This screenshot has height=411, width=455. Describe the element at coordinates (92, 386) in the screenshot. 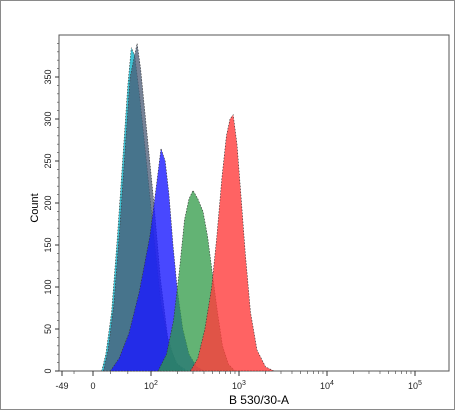

I see `x-tick-label: 0` at that location.